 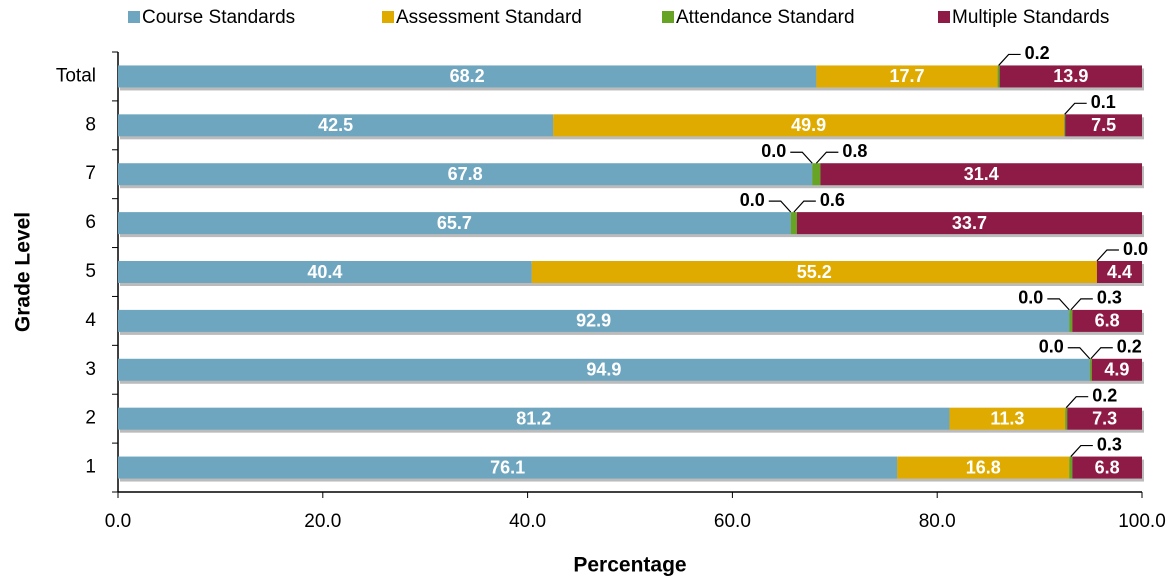 What do you see at coordinates (90, 124) in the screenshot?
I see `y-tick-label: 8` at bounding box center [90, 124].